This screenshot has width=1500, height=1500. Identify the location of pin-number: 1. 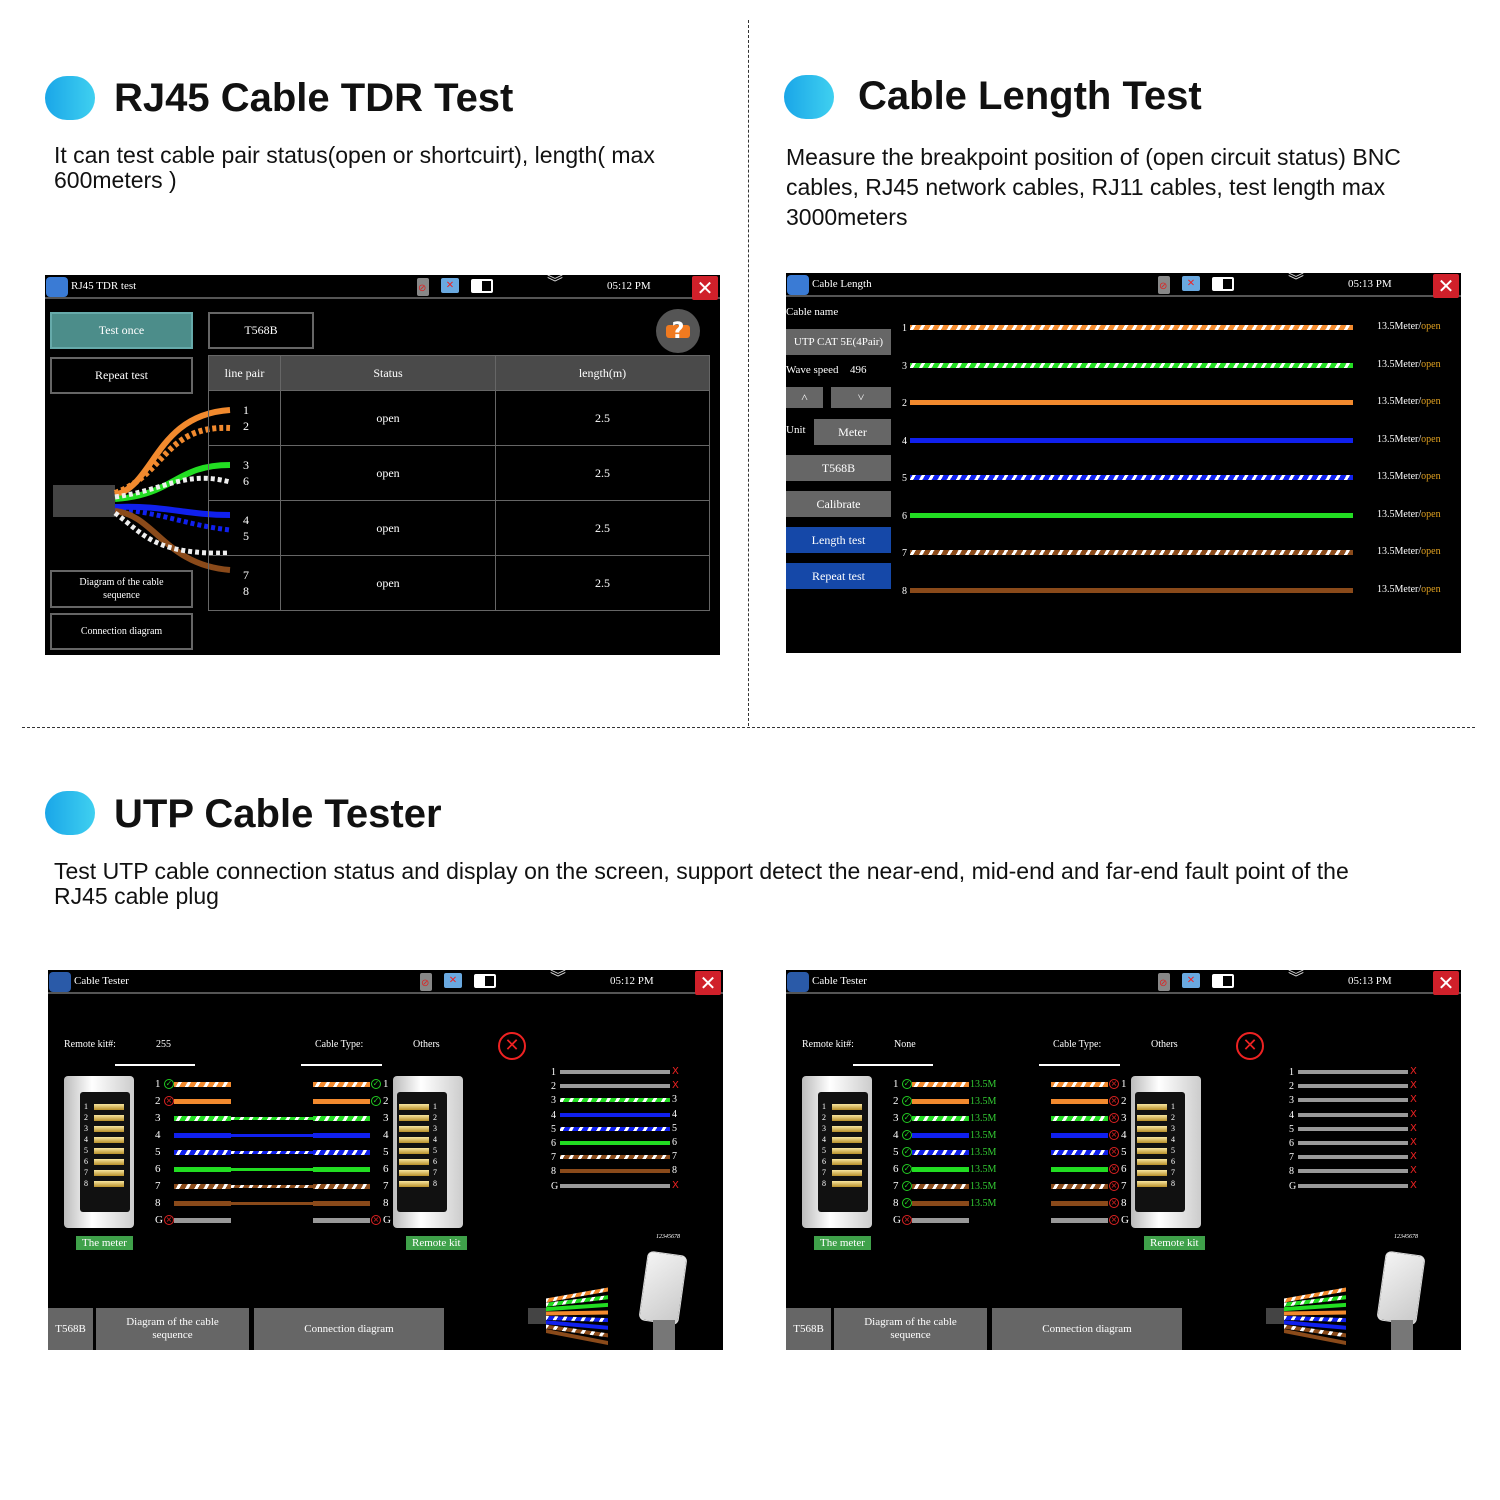
(386, 1084).